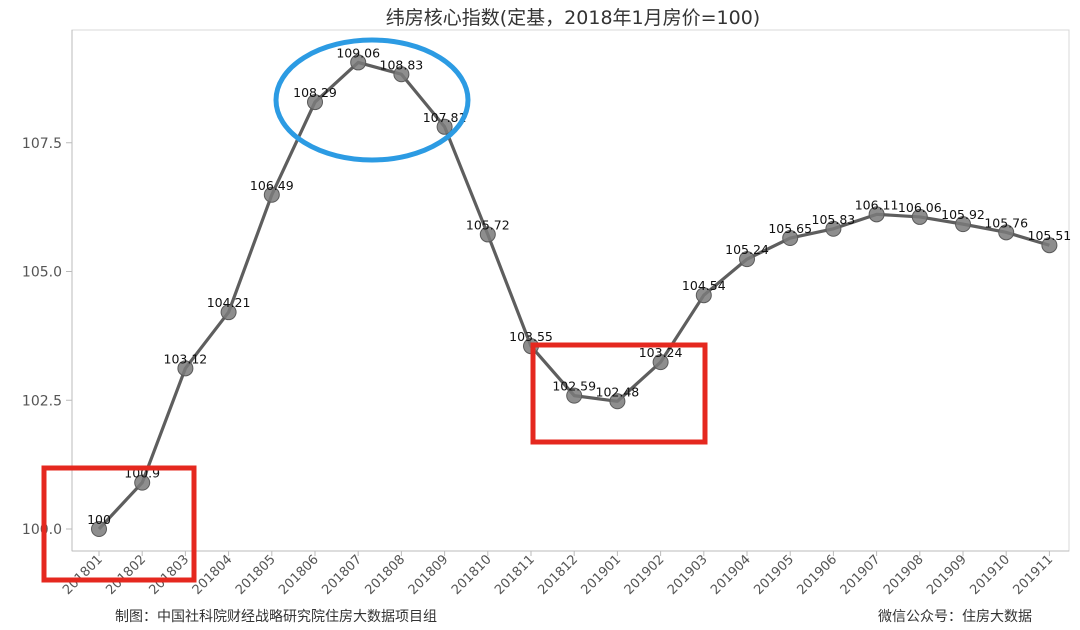  Describe the element at coordinates (955, 617) in the screenshot. I see `footer-wechat: 微信公众号：住房大数据` at that location.